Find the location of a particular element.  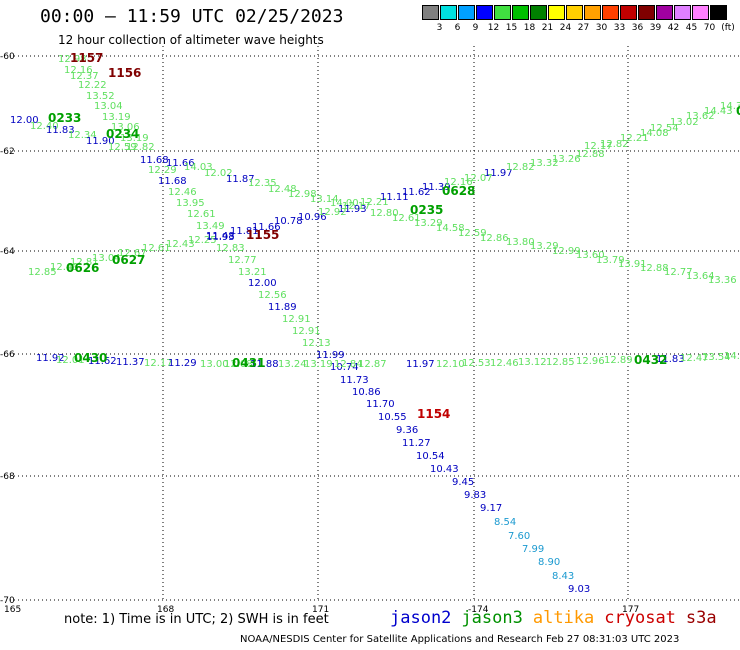

wave-height-label: 12.54 is located at coordinates (664, 128).